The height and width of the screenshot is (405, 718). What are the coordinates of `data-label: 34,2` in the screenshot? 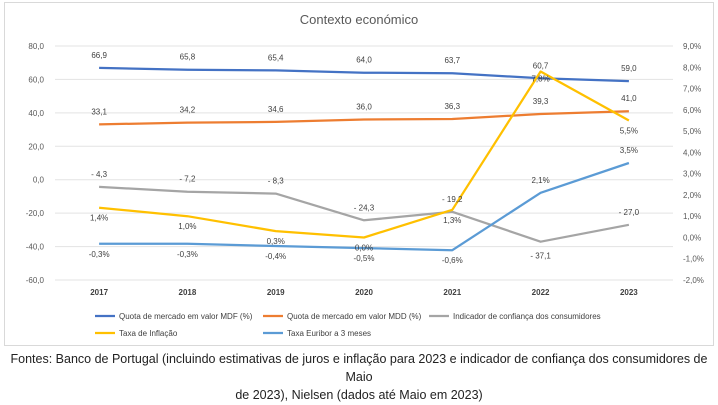 It's located at (188, 110).